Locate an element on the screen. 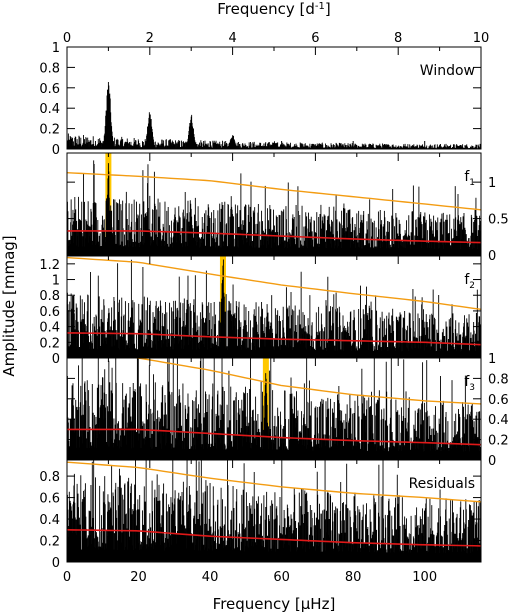 The width and height of the screenshot is (513, 613). top-axis-ticks: 0 2 4 6 8 10 is located at coordinates (276, 38).